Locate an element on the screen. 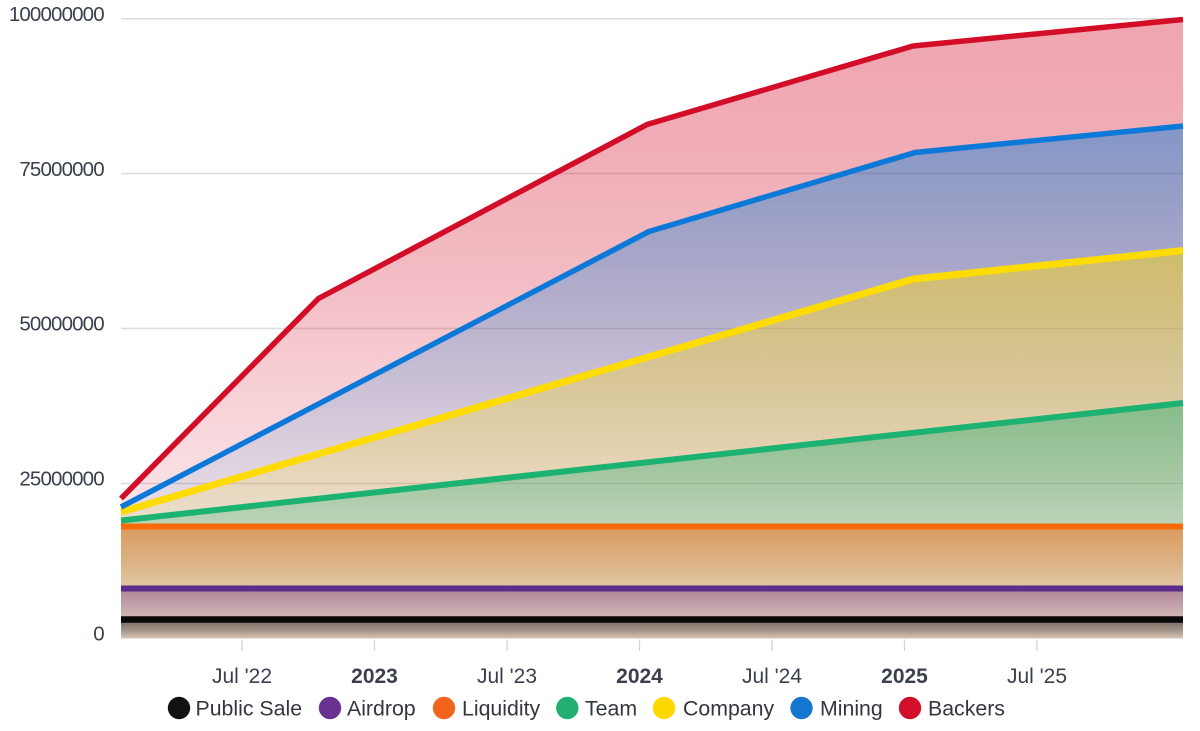 This screenshot has height=731, width=1200. svg-text: Jul '22 is located at coordinates (242, 676).